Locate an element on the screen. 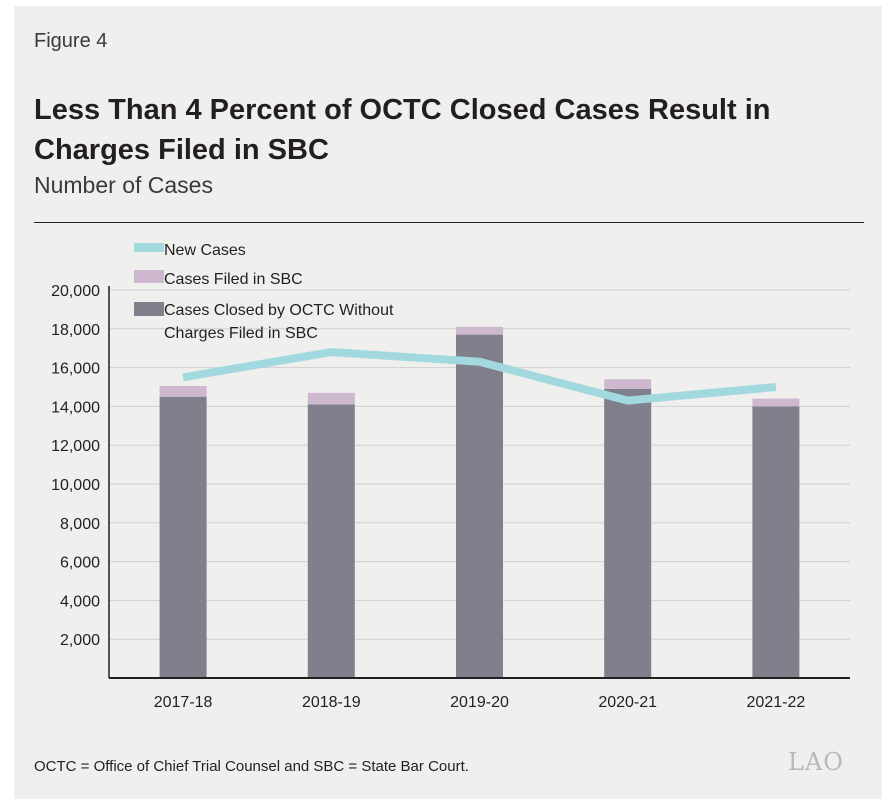 Image resolution: width=896 pixels, height=805 pixels. legend-label-filed: Cases Filed in SBC is located at coordinates (233, 279).